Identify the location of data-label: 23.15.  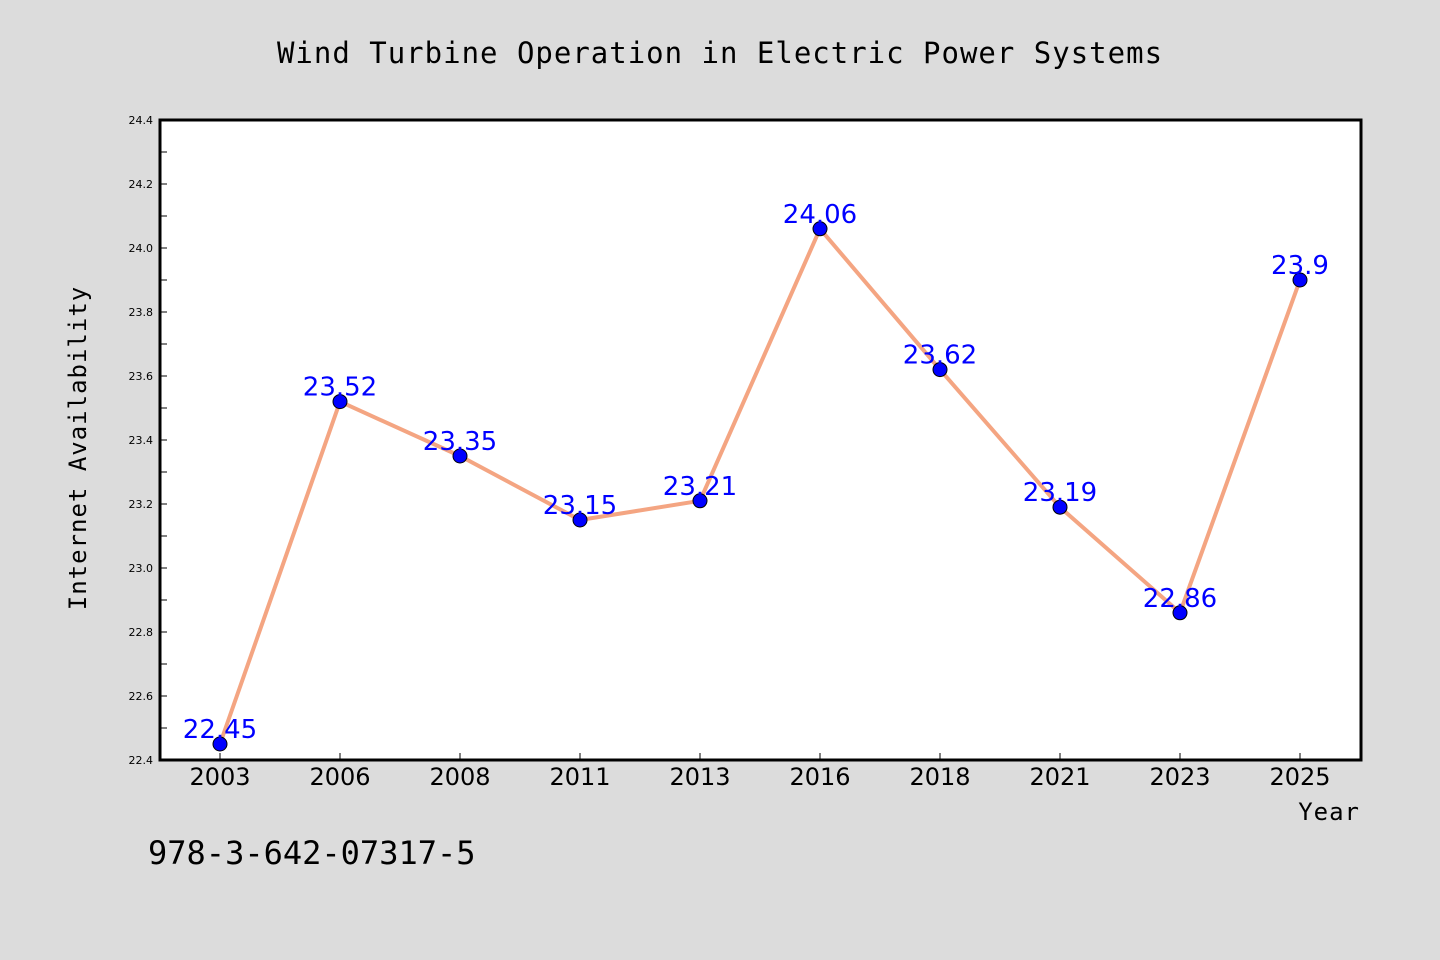
(580, 506).